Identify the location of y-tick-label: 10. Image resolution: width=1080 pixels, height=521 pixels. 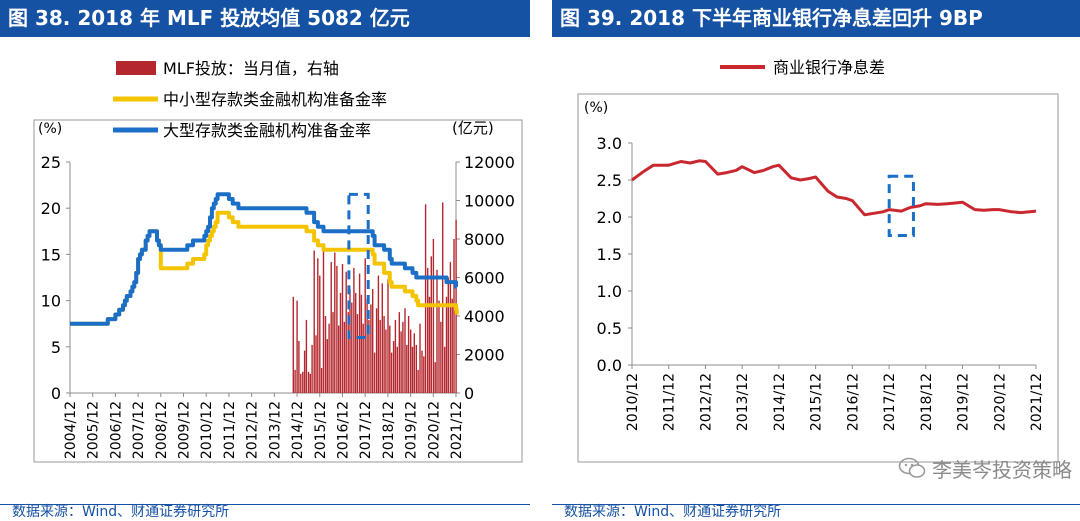
(51, 301).